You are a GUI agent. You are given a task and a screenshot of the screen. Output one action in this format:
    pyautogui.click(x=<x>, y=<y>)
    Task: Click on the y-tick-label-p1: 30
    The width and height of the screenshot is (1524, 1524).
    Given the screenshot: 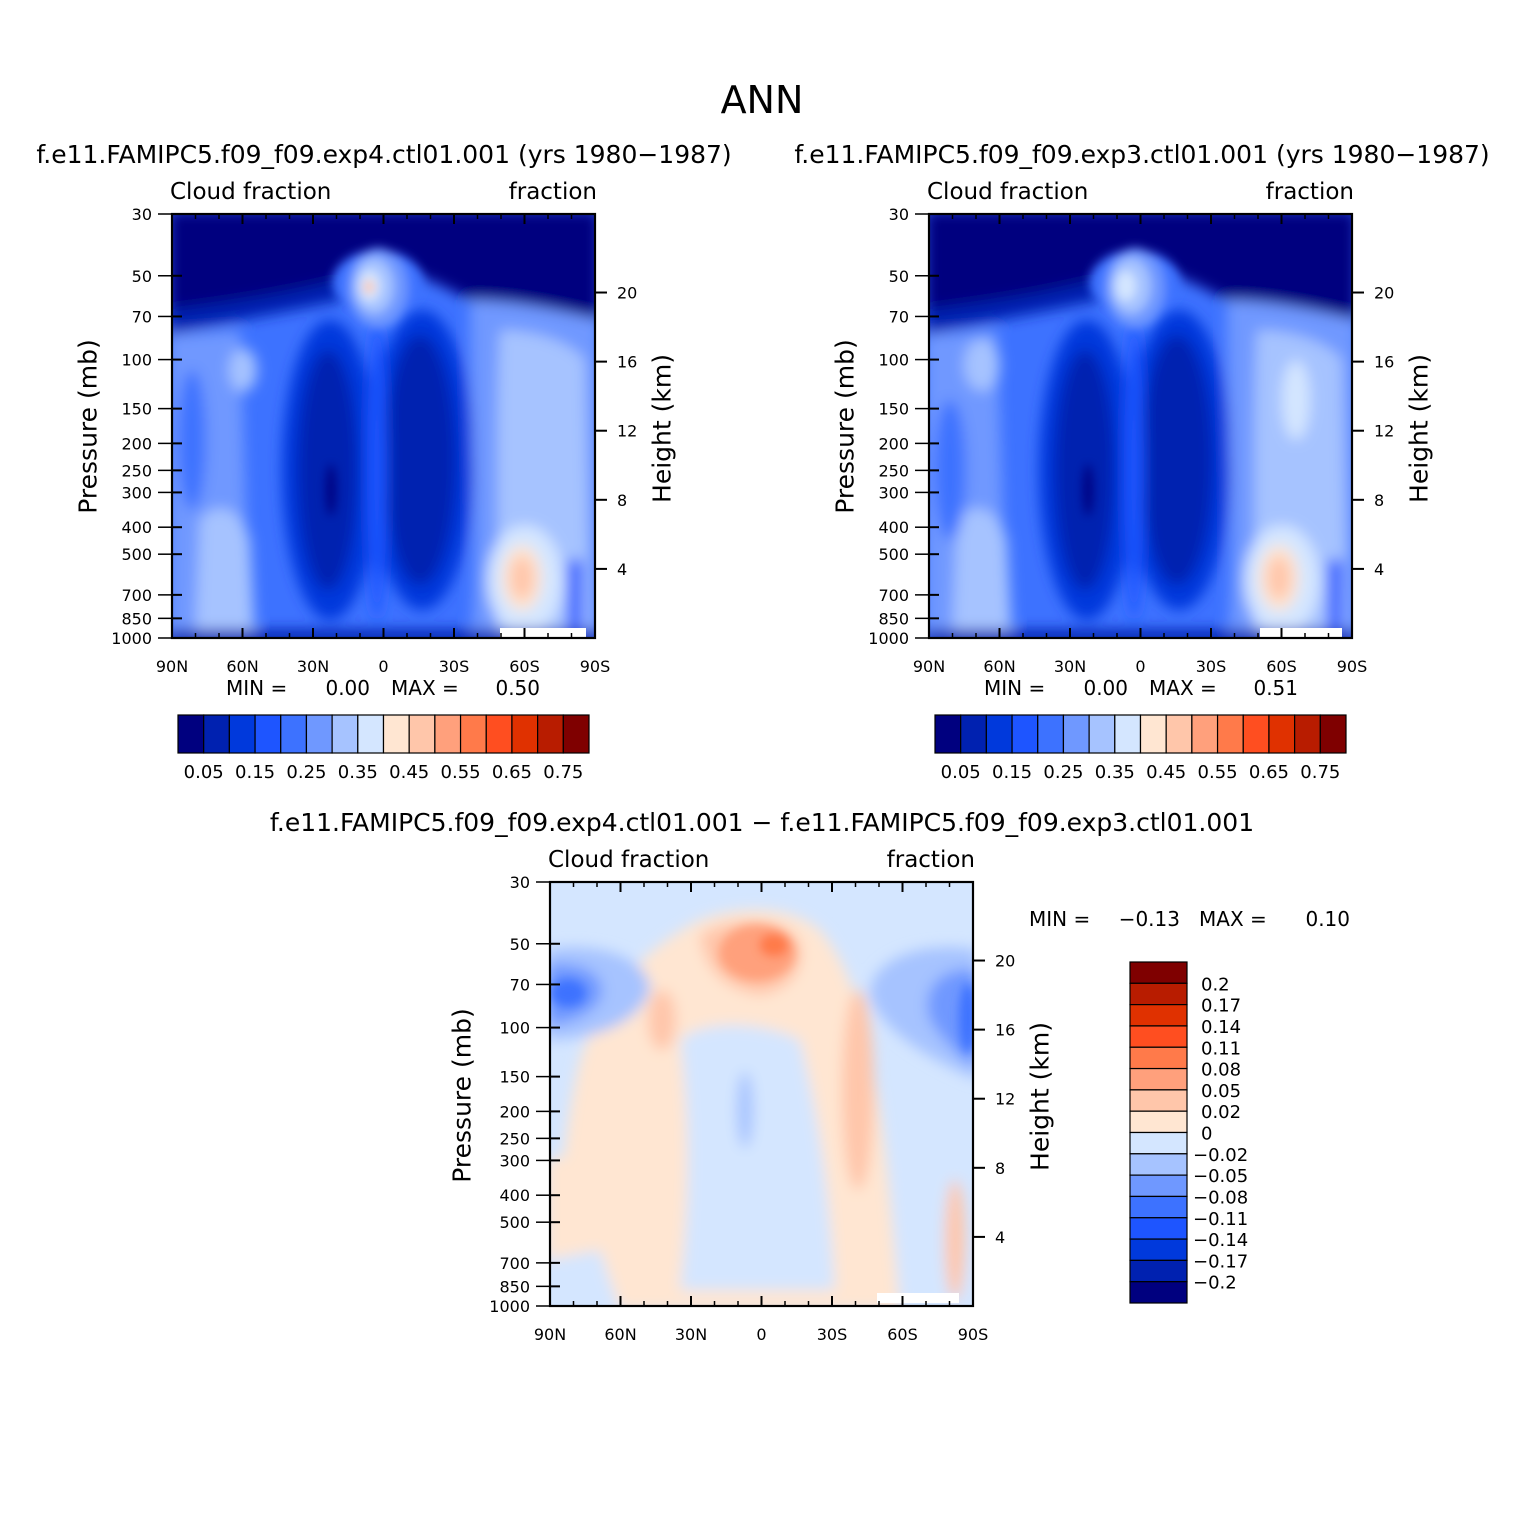 What is the action you would take?
    pyautogui.click(x=142, y=214)
    